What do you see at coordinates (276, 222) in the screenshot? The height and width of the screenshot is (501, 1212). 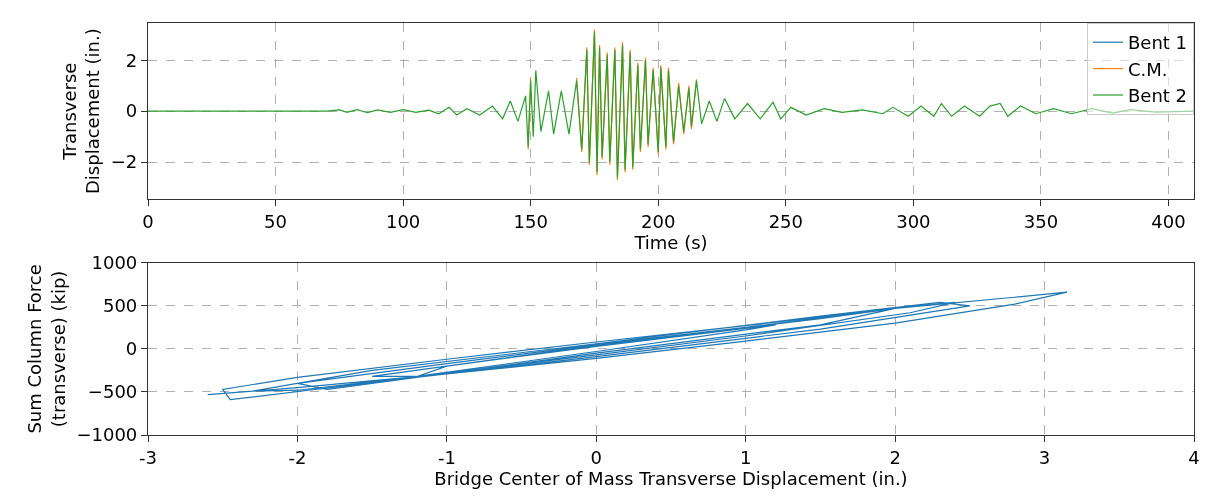 I see `x-tick-label: 50` at bounding box center [276, 222].